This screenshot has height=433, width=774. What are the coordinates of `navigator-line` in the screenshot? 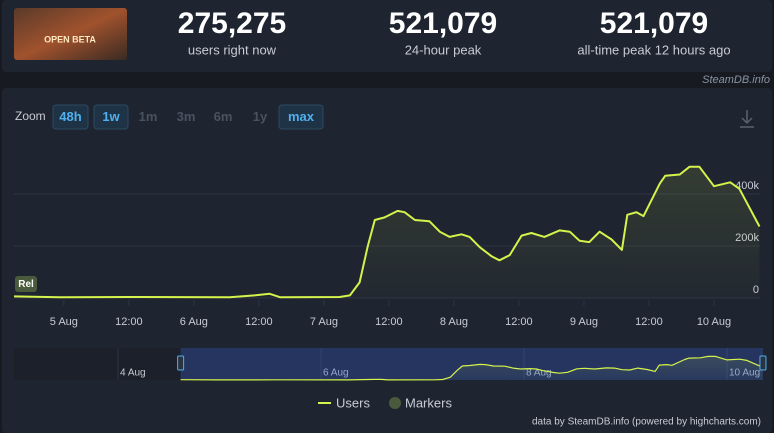 It's located at (471, 368).